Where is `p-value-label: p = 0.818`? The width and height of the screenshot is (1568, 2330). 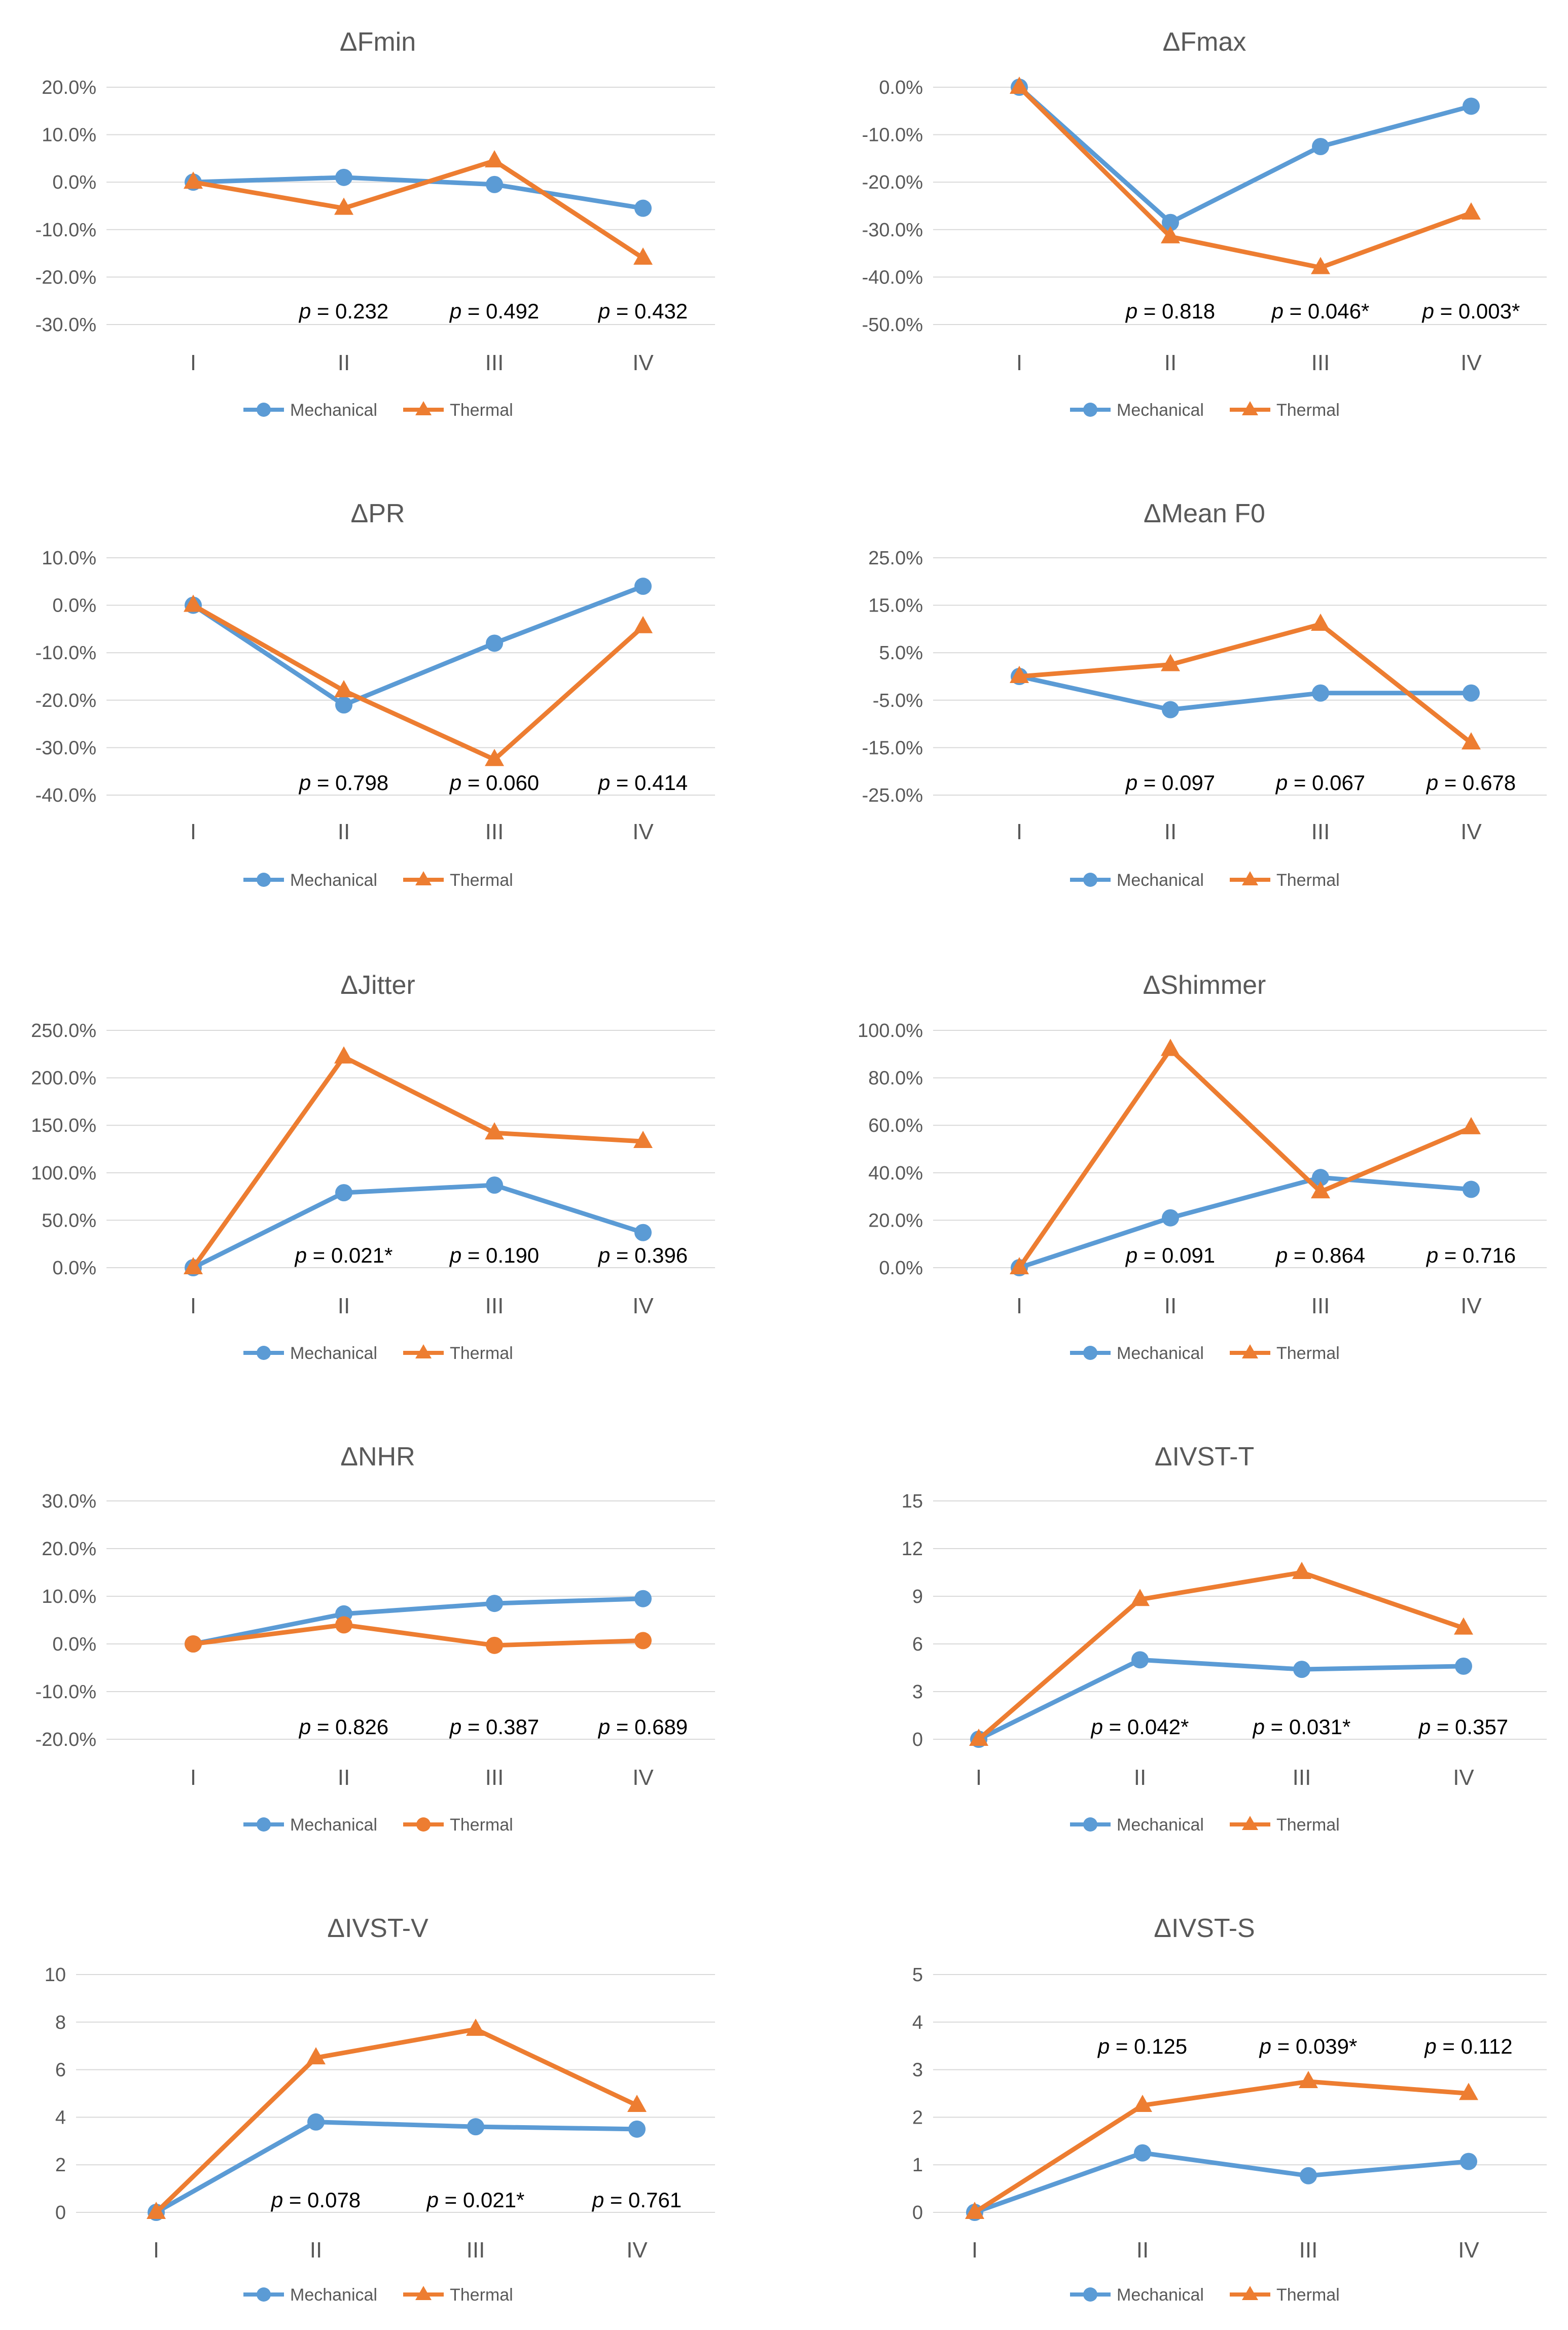 p-value-label: p = 0.818 is located at coordinates (1170, 311).